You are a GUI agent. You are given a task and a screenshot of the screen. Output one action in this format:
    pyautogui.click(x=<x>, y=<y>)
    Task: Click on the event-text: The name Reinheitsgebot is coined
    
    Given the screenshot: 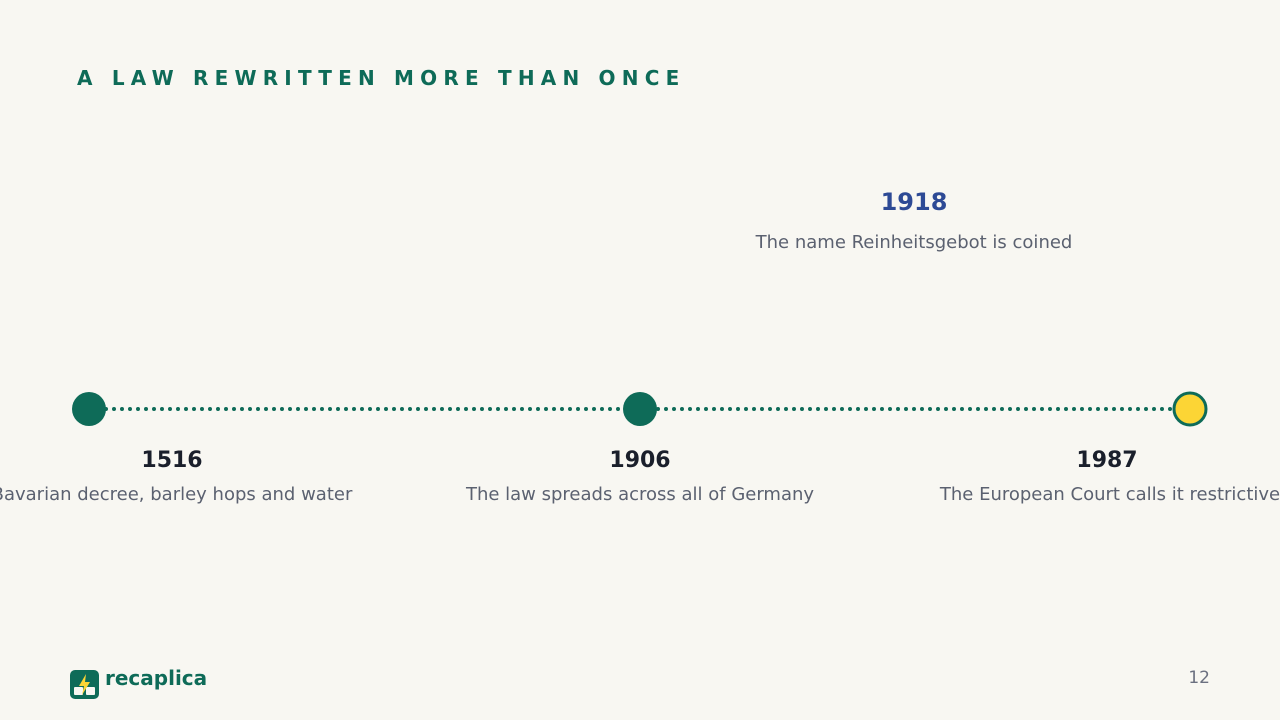 What is the action you would take?
    pyautogui.click(x=914, y=242)
    